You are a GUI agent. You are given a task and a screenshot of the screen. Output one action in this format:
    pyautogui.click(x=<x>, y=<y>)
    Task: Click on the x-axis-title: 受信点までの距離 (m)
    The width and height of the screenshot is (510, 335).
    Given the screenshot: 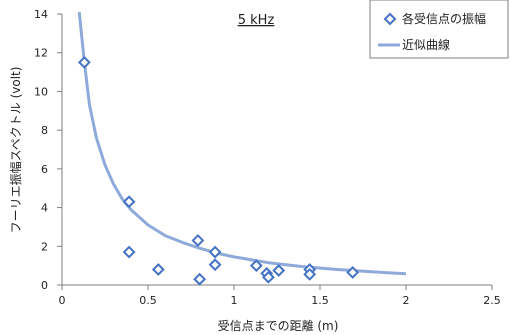 What is the action you would take?
    pyautogui.click(x=278, y=326)
    